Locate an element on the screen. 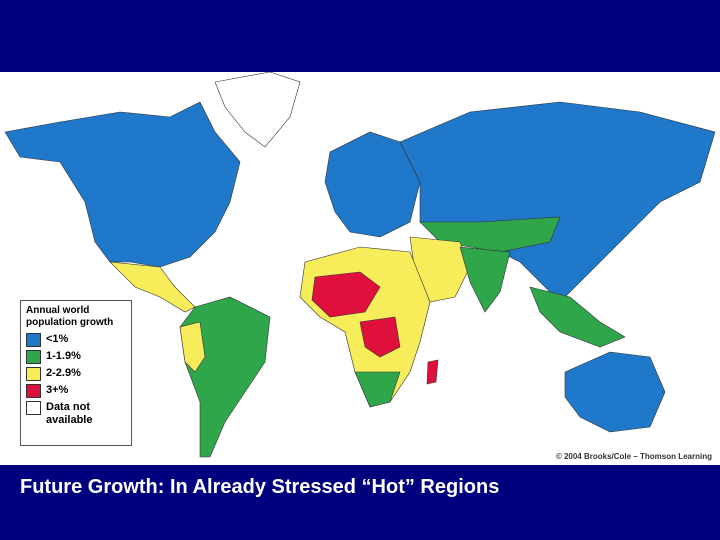 Image resolution: width=720 pixels, height=540 pixels. legend-item: Data not available is located at coordinates (76, 414).